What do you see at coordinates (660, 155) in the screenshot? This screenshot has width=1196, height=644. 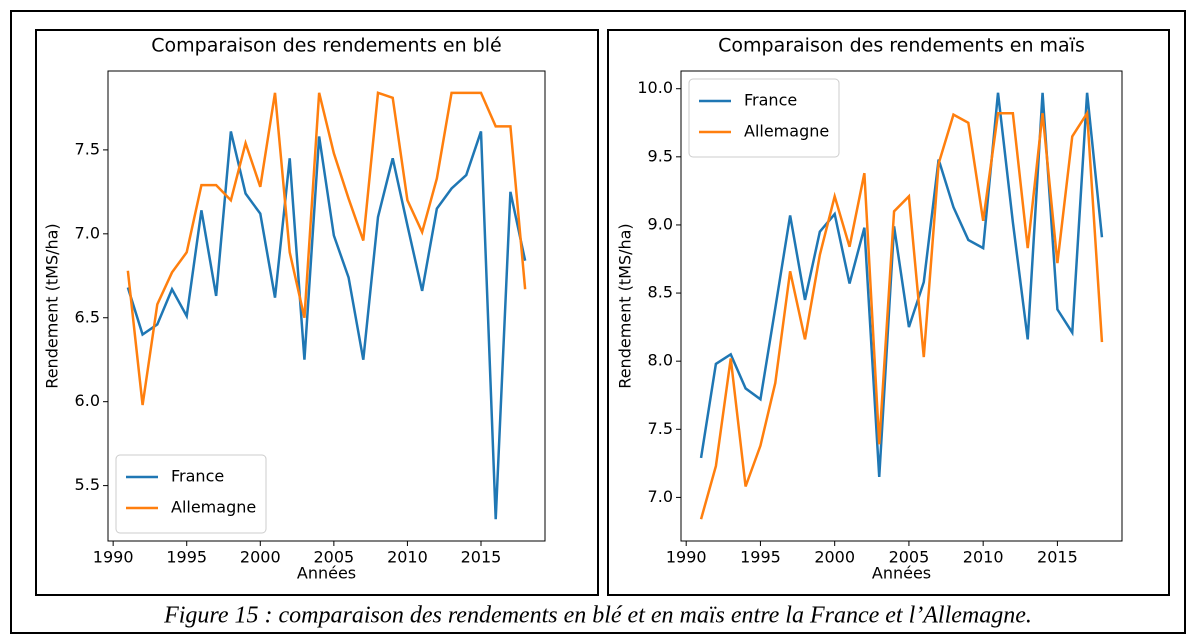 I see `y-tick-label: 9.5` at bounding box center [660, 155].